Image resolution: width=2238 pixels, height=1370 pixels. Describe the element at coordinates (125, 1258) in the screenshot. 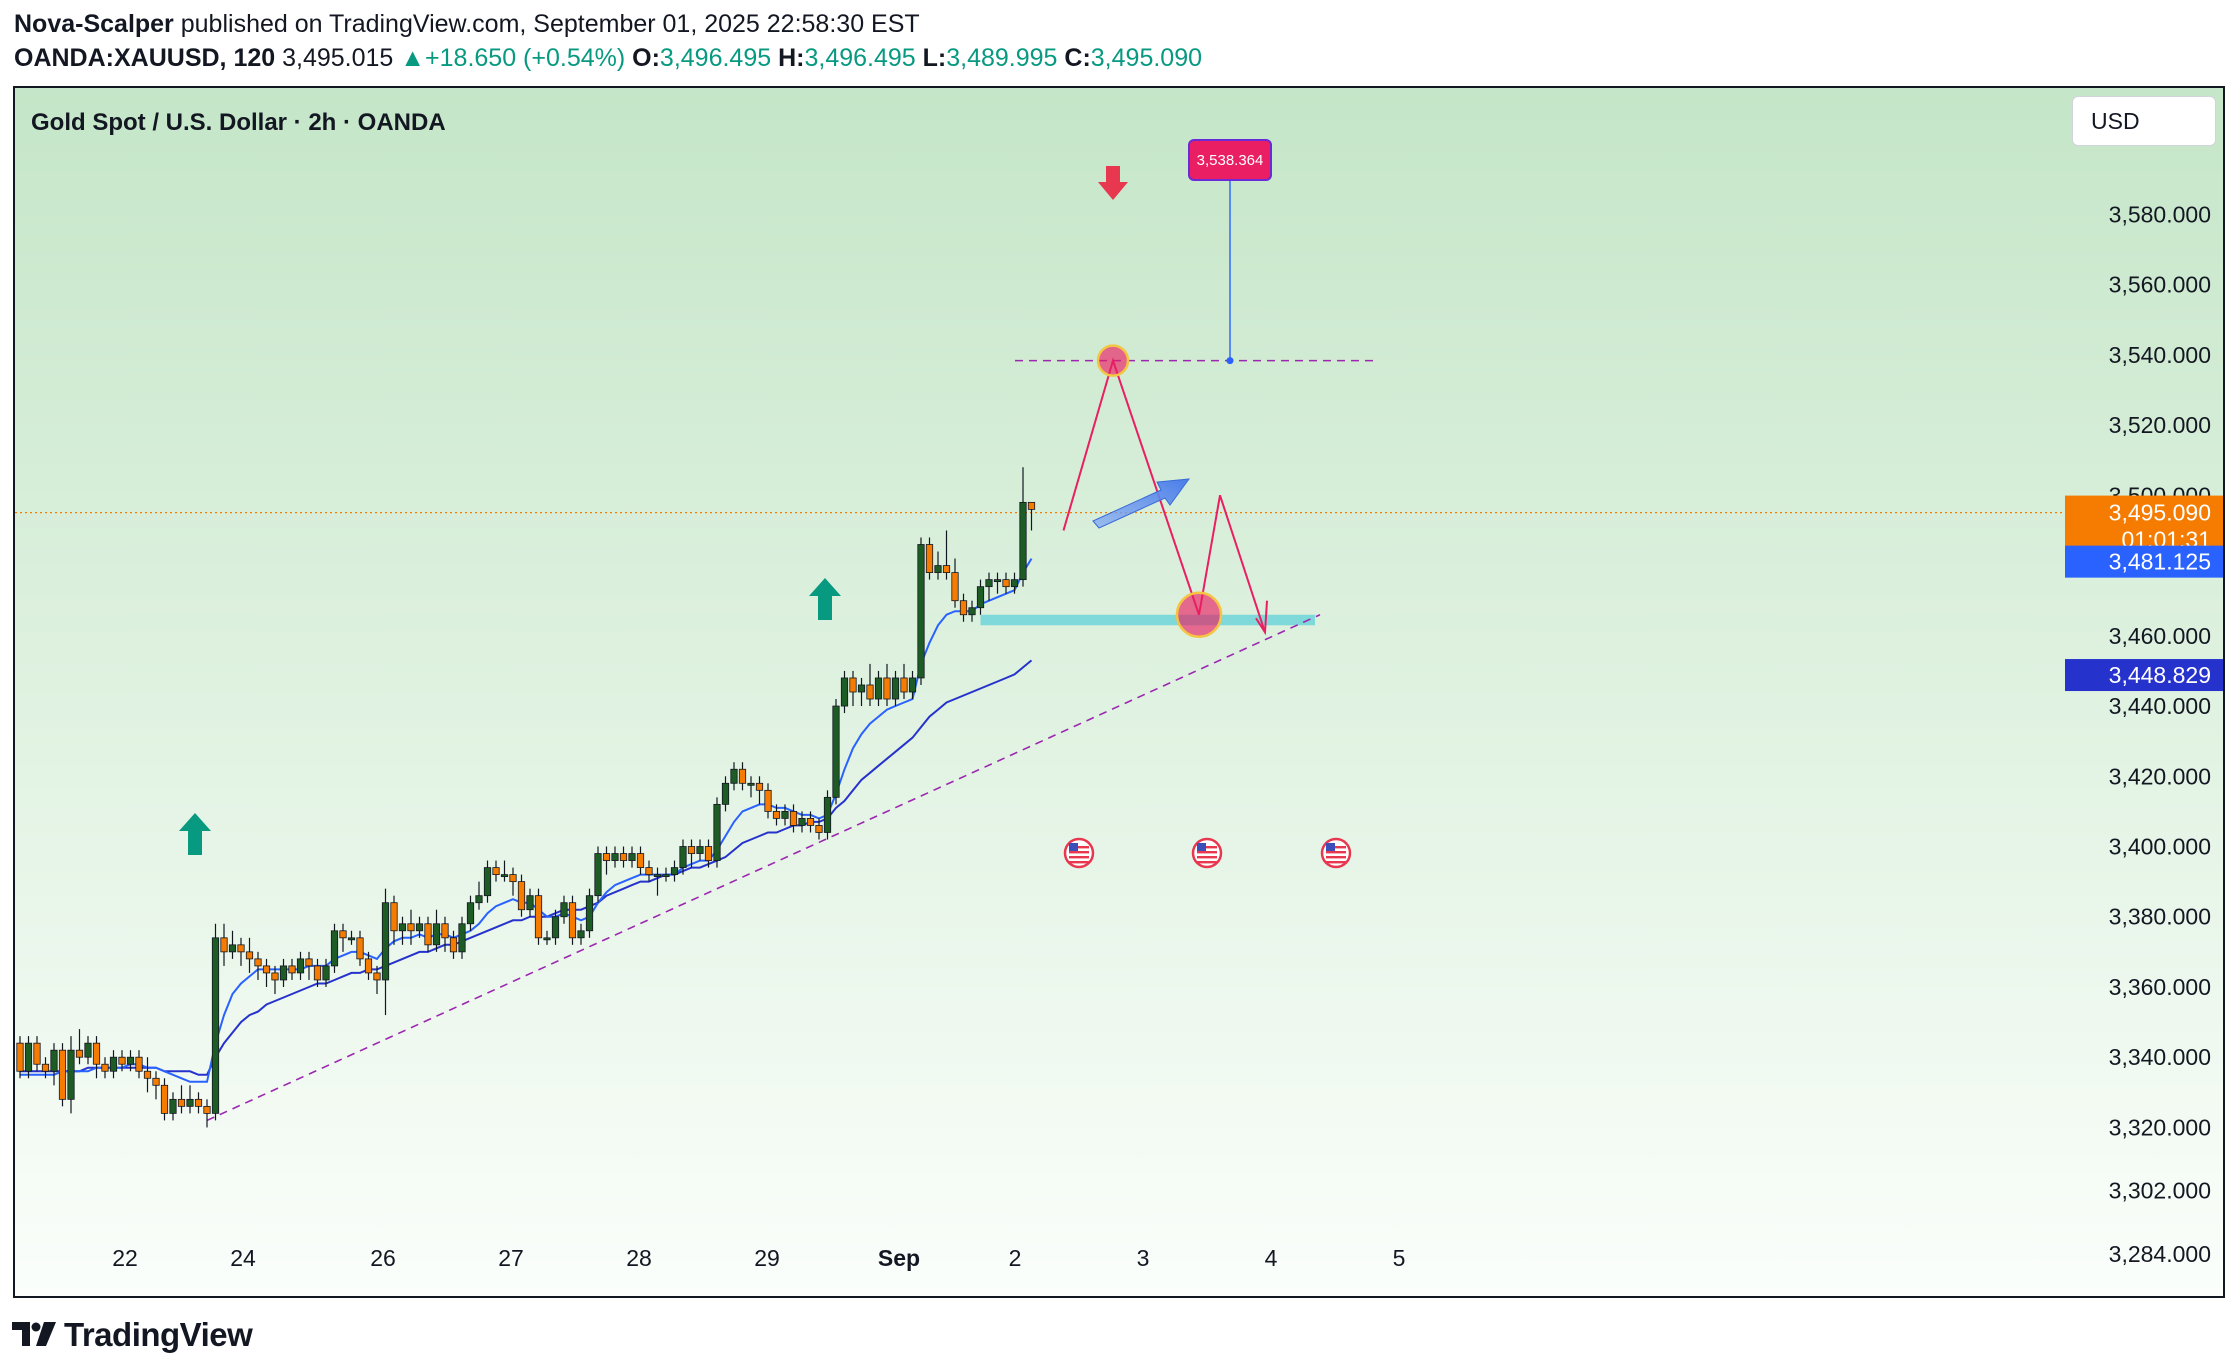

I see `x-tick-label: 22` at that location.